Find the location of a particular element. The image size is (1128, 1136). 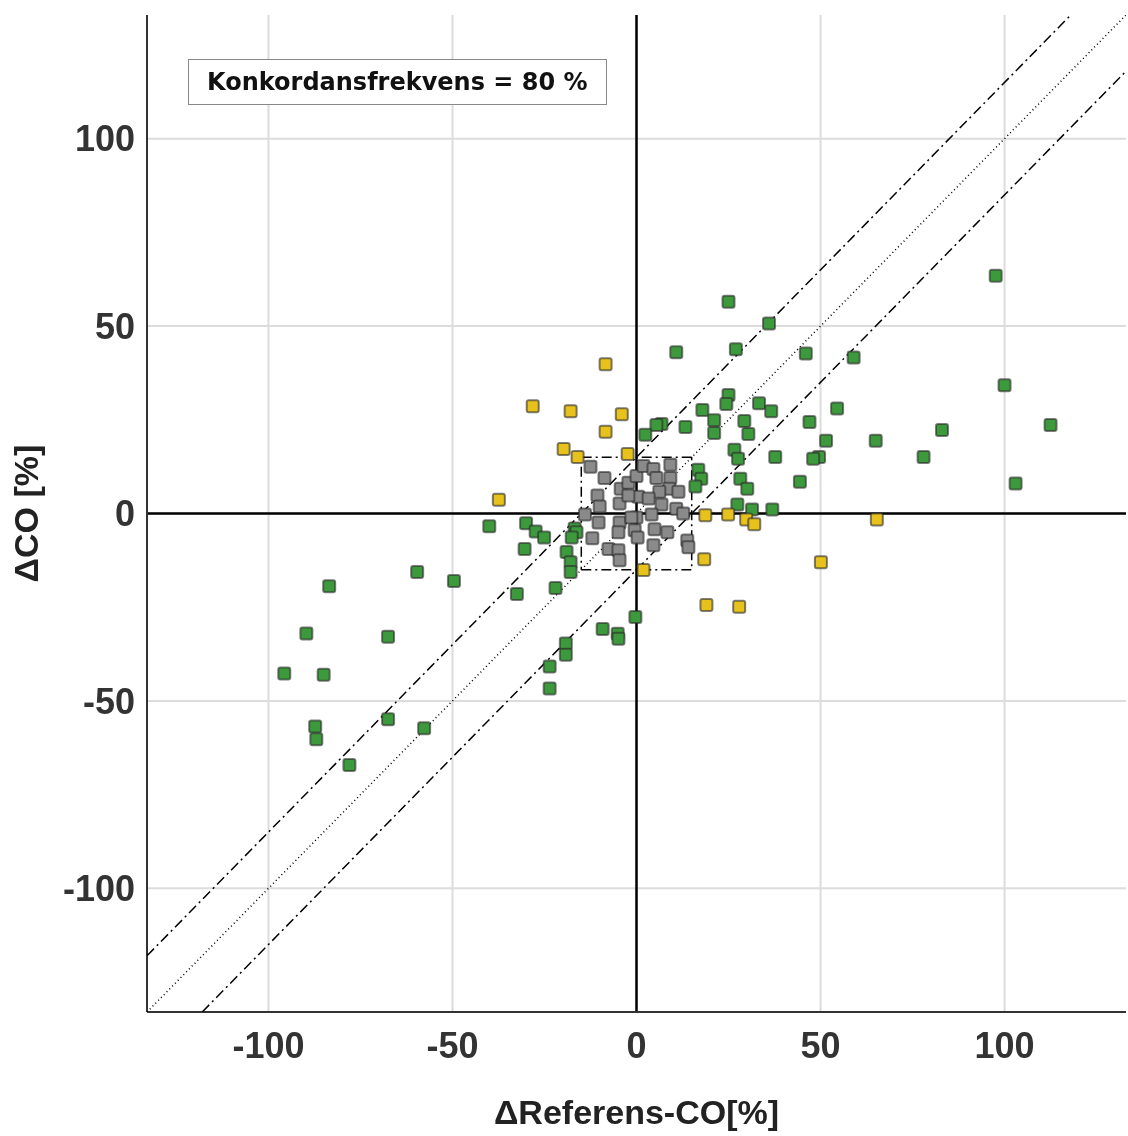

y-tick-label: 50 is located at coordinates (114, 326).